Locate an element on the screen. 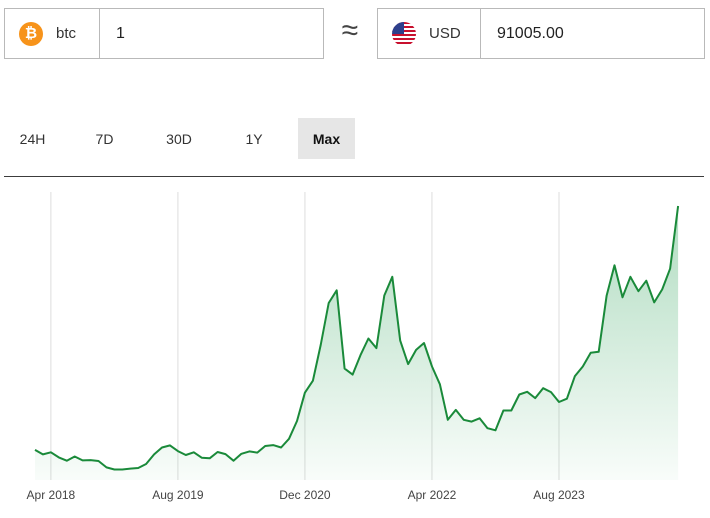  to-amount-input is located at coordinates (592, 33).